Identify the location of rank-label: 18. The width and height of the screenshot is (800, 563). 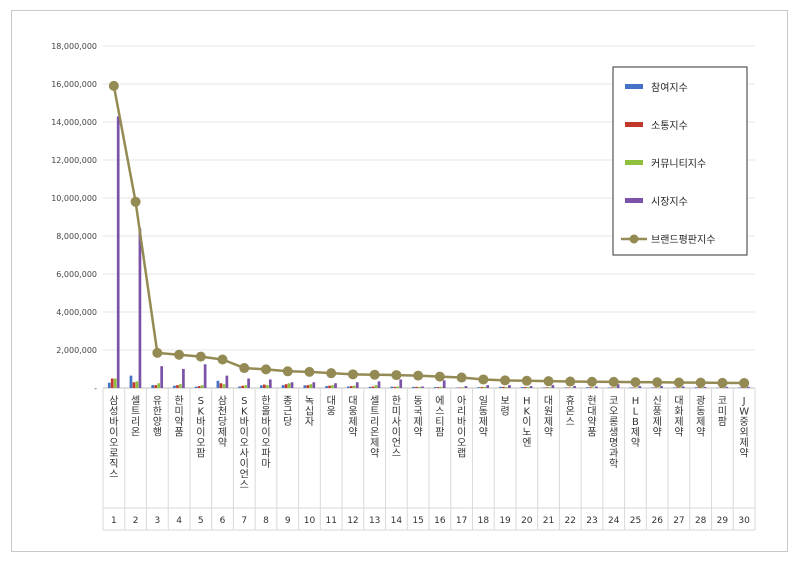
(484, 521).